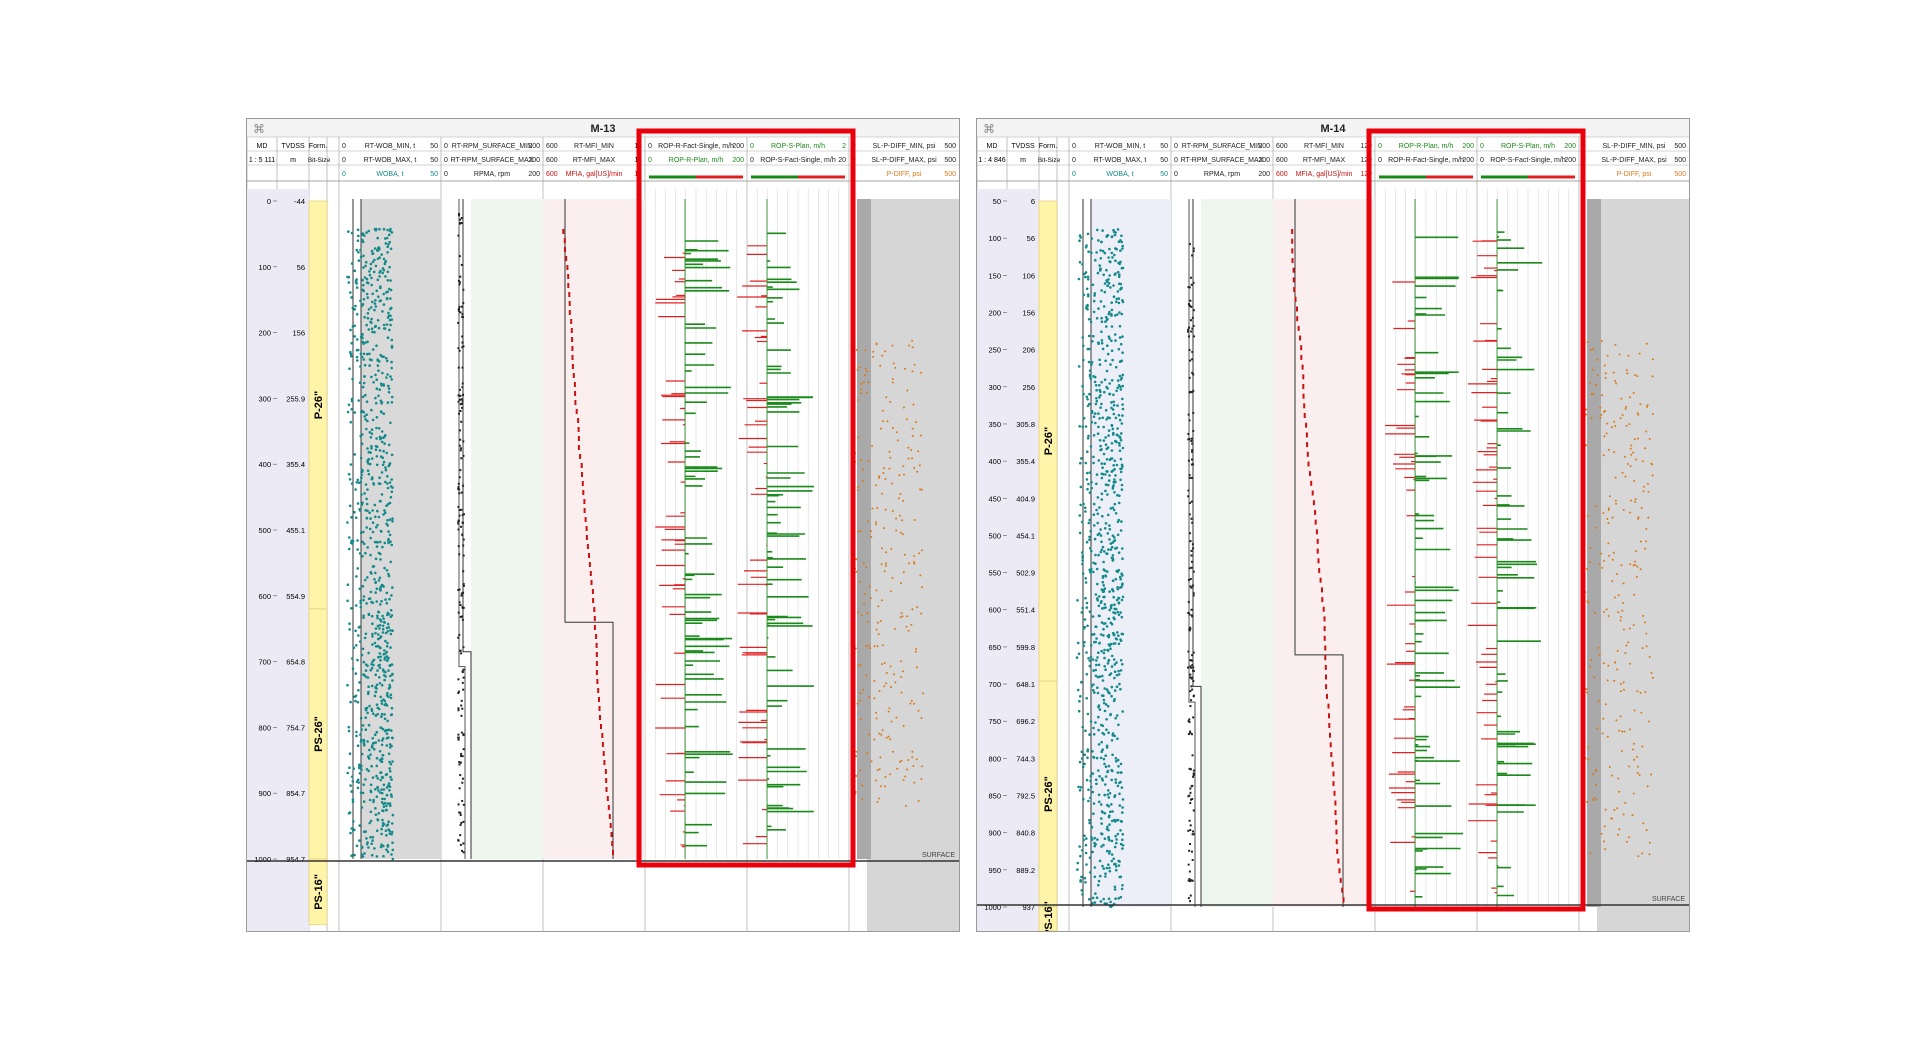 The image size is (1920, 1042). I want to click on mfi-track-bg, so click(1324, 553).